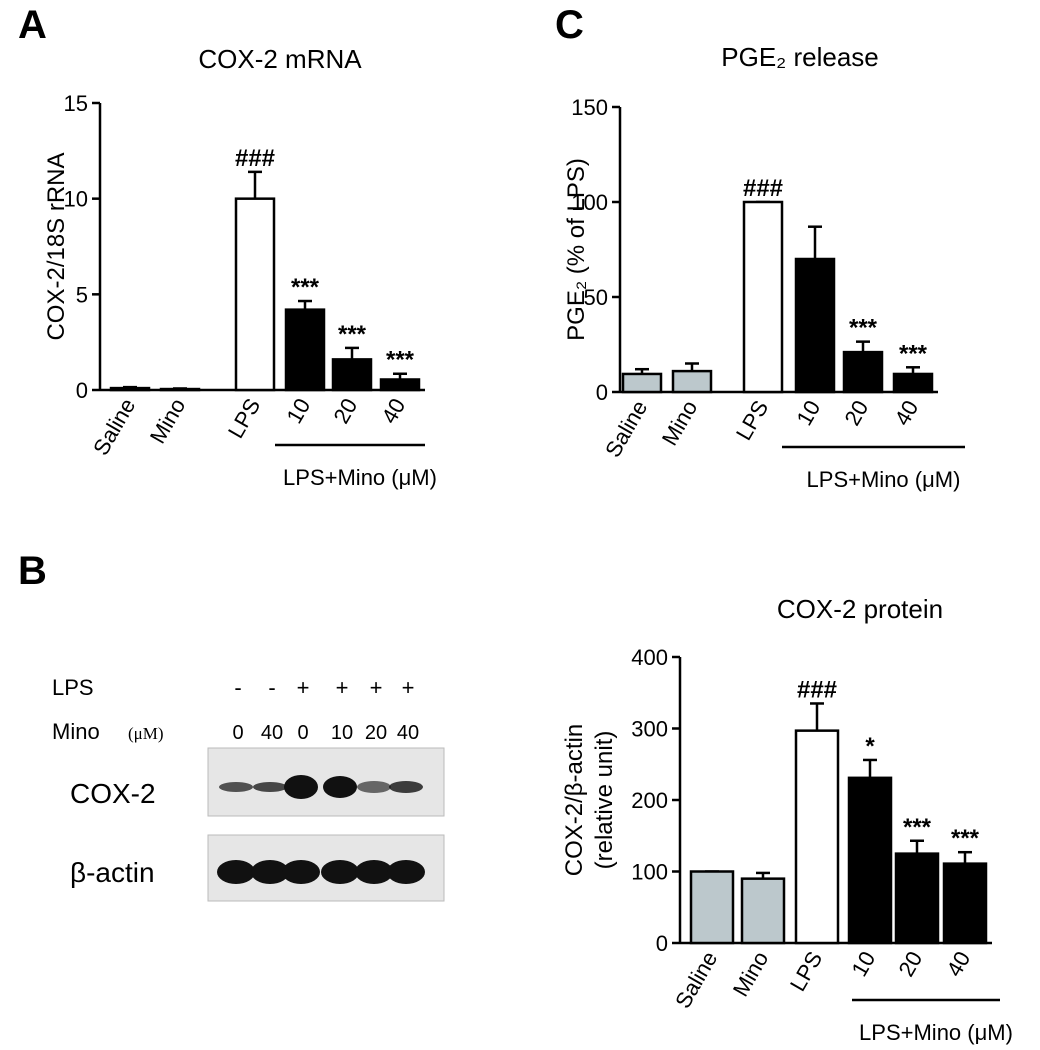 The width and height of the screenshot is (1040, 1050). Describe the element at coordinates (113, 793) in the screenshot. I see `band-label: COX-2` at that location.